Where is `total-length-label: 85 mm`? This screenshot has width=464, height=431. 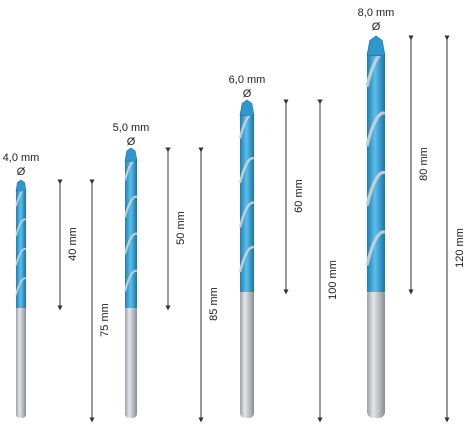 total-length-label: 85 mm is located at coordinates (214, 304).